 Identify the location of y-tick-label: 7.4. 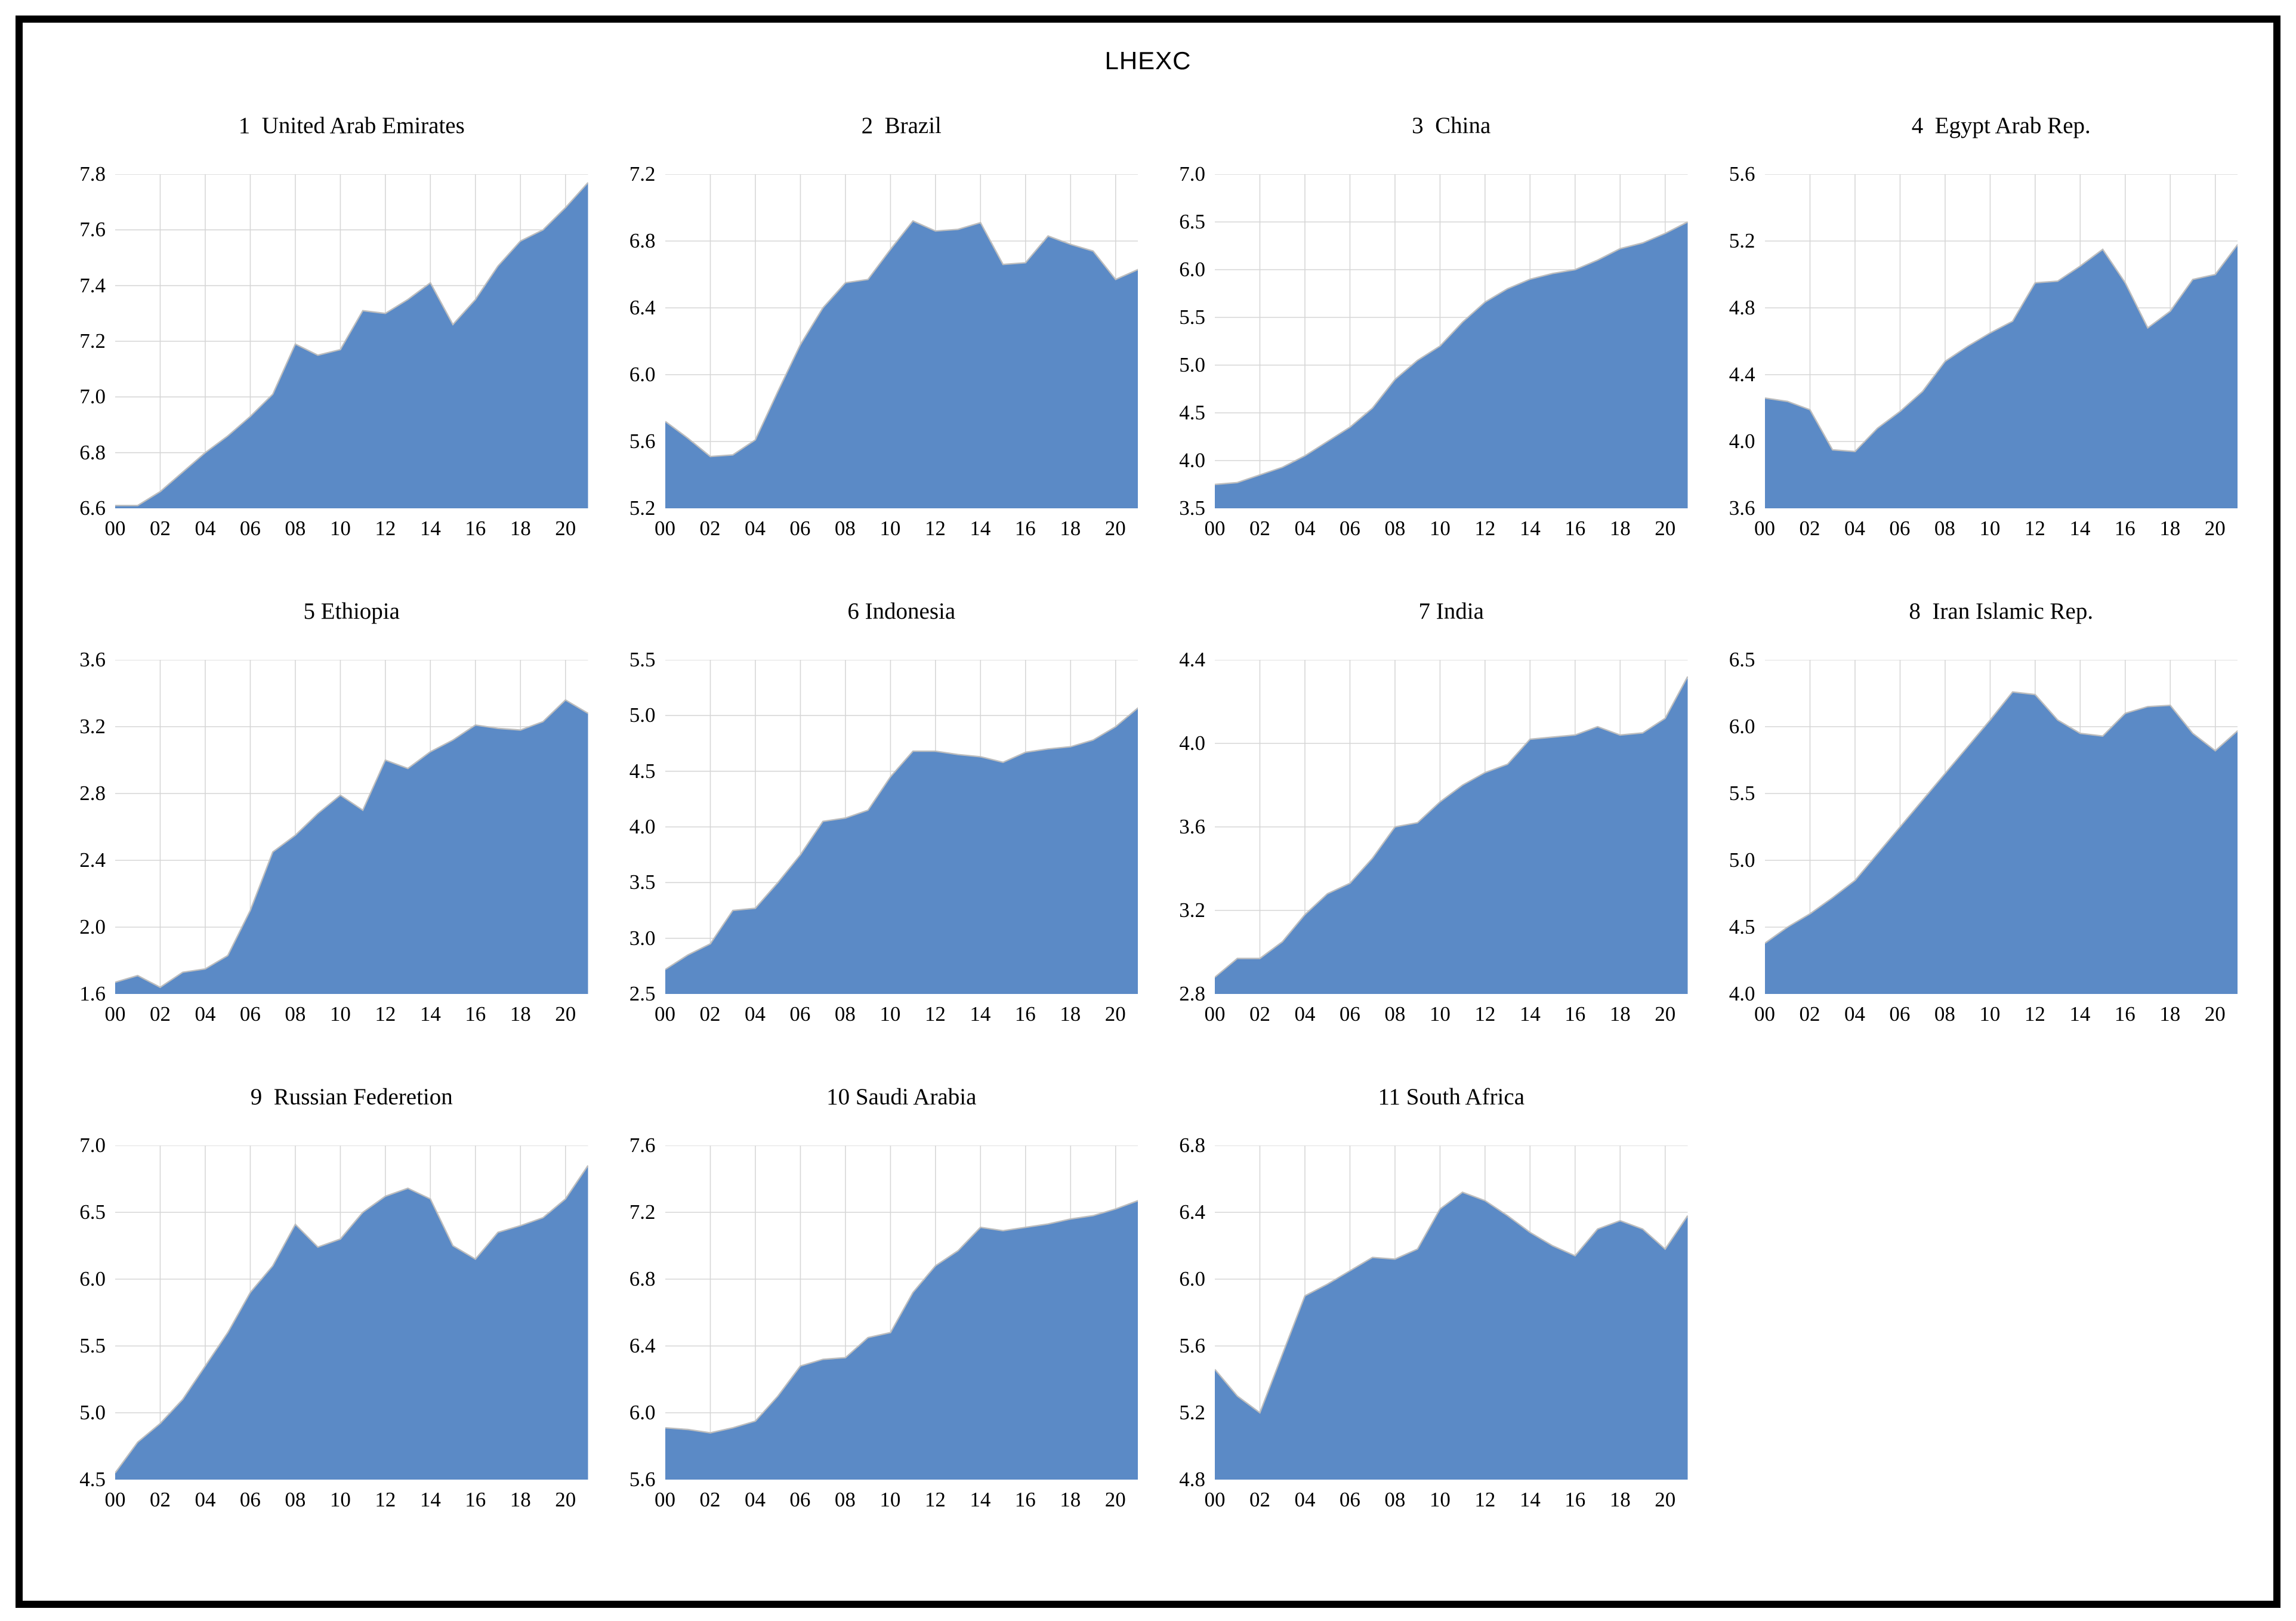
(92, 285).